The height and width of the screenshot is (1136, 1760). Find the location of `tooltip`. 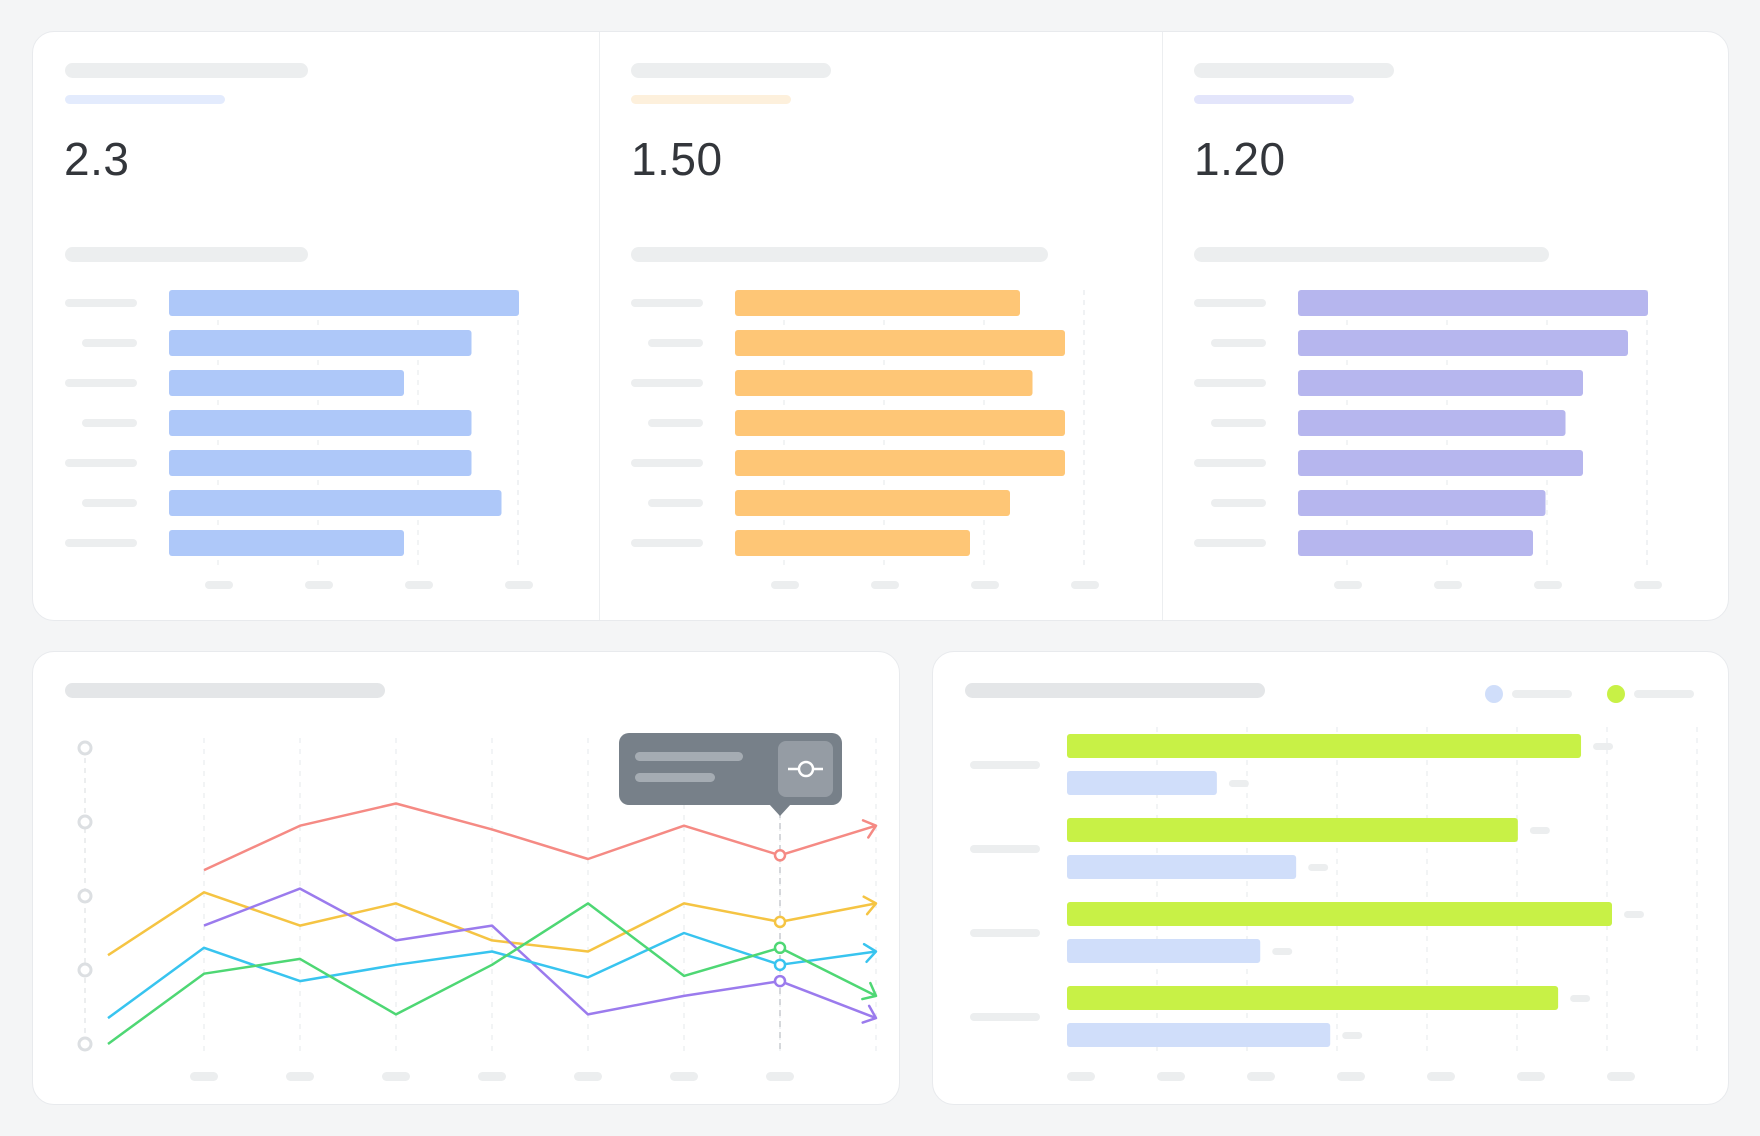

tooltip is located at coordinates (730, 774).